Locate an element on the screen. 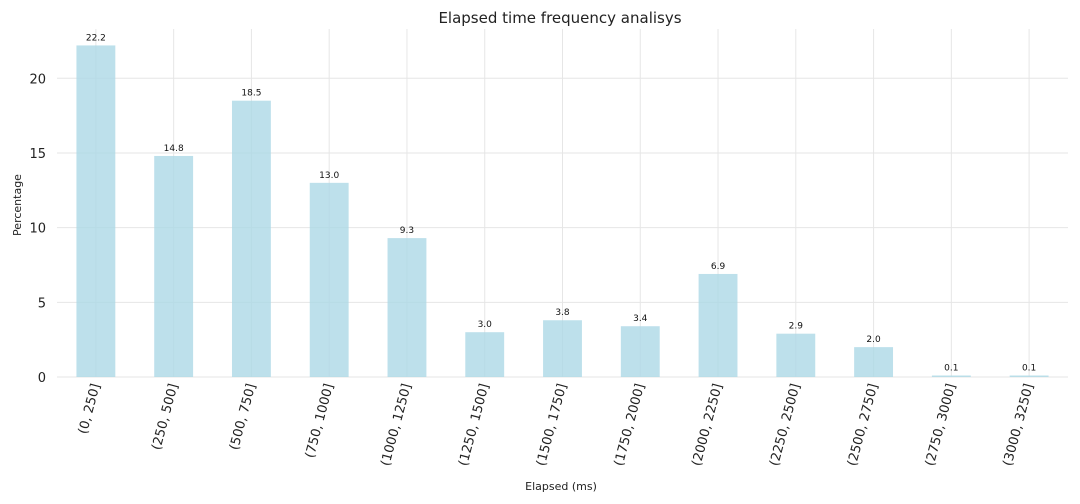 This screenshot has height=504, width=1080. bar-value-label: 3.8 is located at coordinates (562, 313).